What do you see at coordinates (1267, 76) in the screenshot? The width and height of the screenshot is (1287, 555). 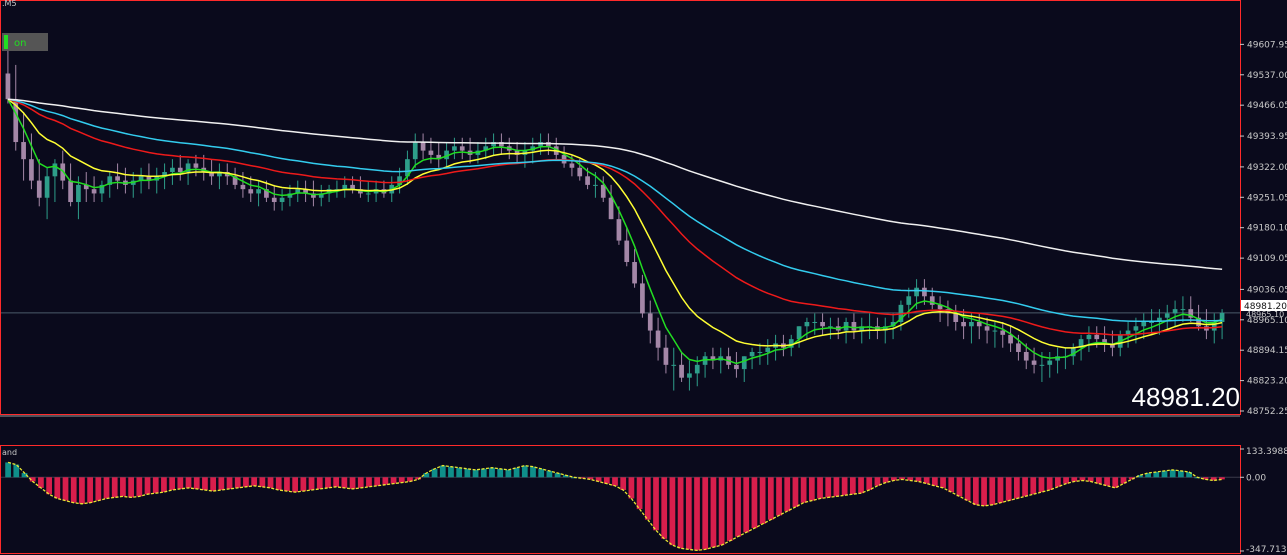 I see `price-tick-label: 49537.00` at bounding box center [1267, 76].